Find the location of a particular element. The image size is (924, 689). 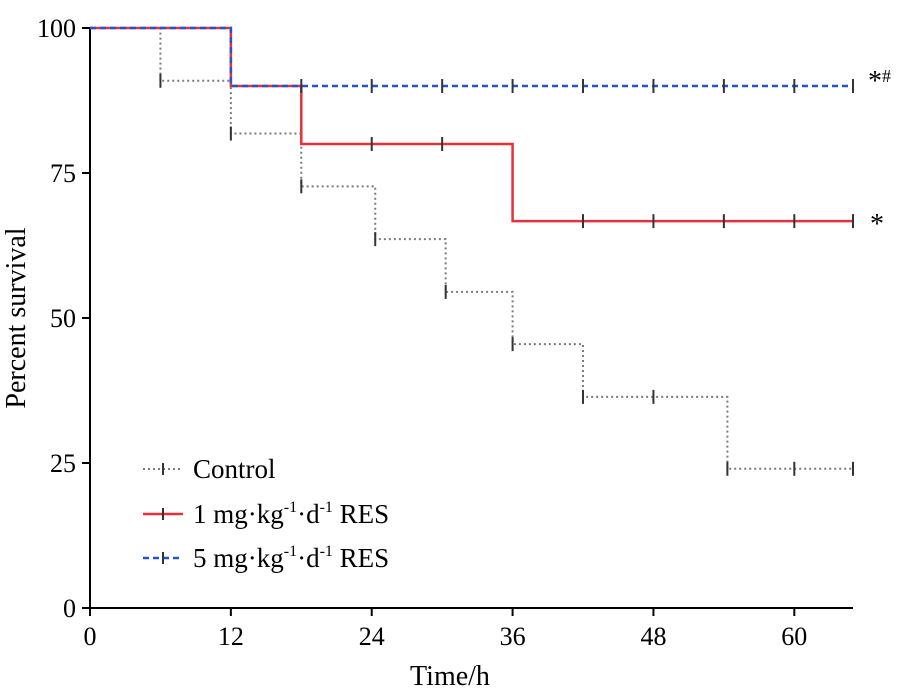

x-tick-label: 36 is located at coordinates (513, 636).